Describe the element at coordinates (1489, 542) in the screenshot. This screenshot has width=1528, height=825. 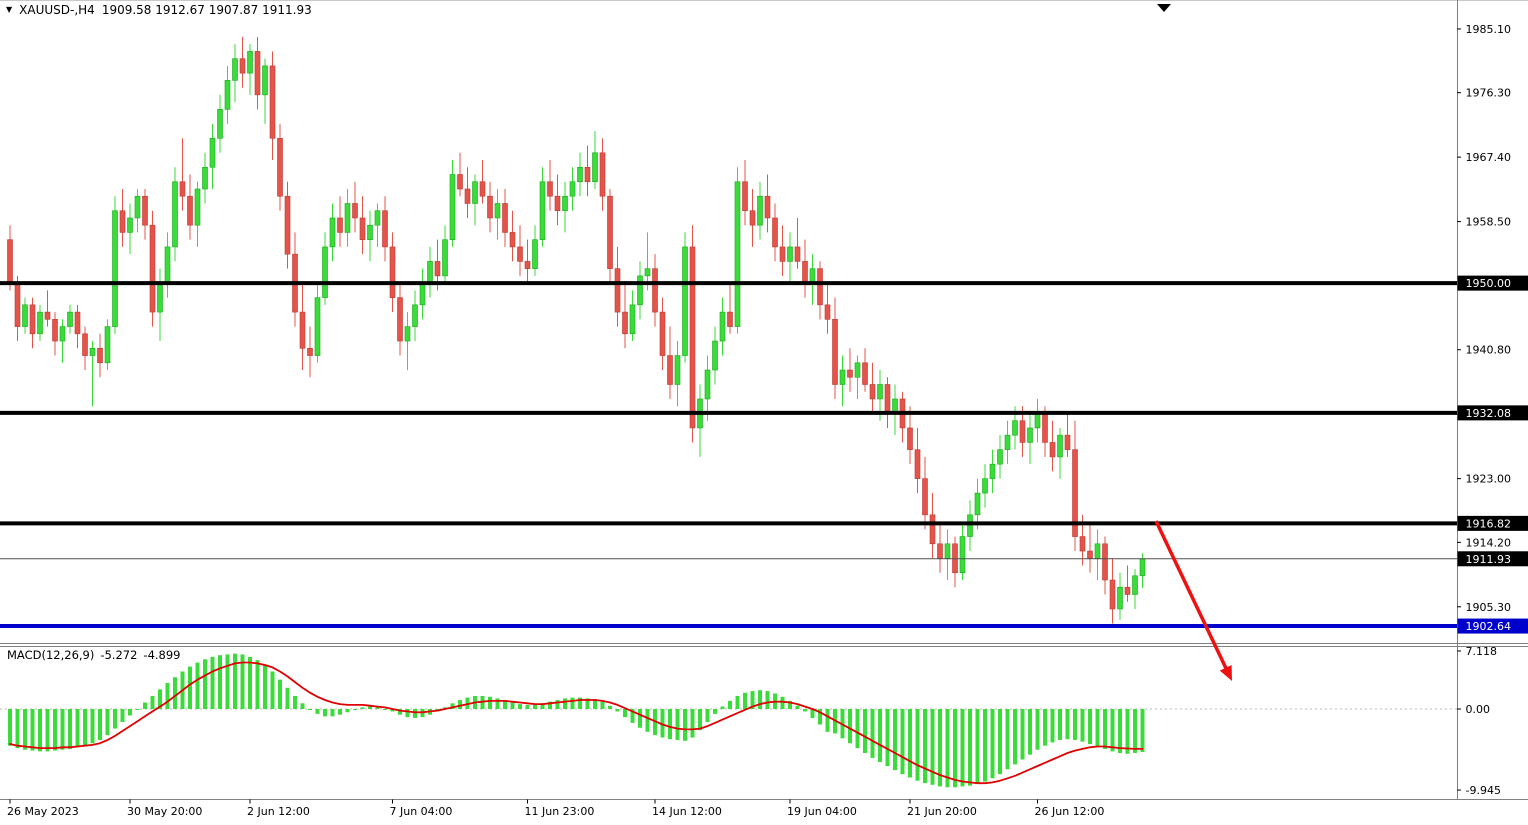
I see `price-tick-label: 1914.20` at that location.